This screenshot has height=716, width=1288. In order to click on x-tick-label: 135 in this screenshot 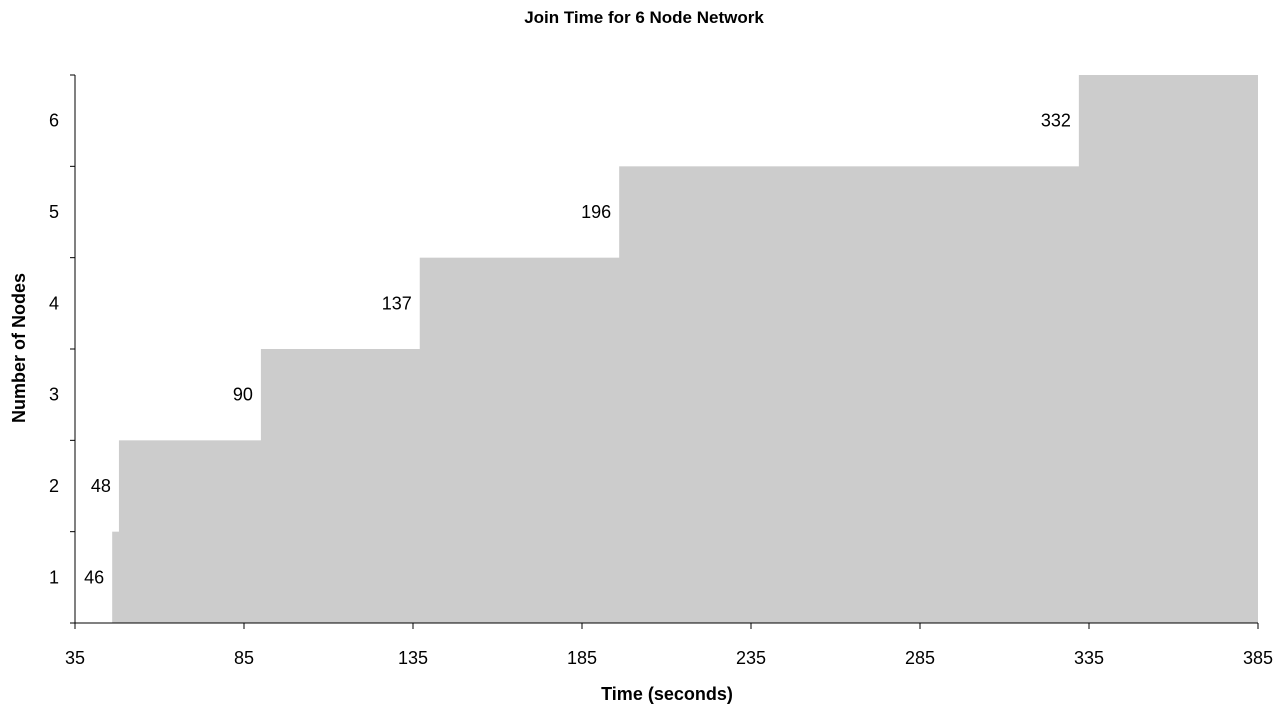, I will do `click(413, 658)`.